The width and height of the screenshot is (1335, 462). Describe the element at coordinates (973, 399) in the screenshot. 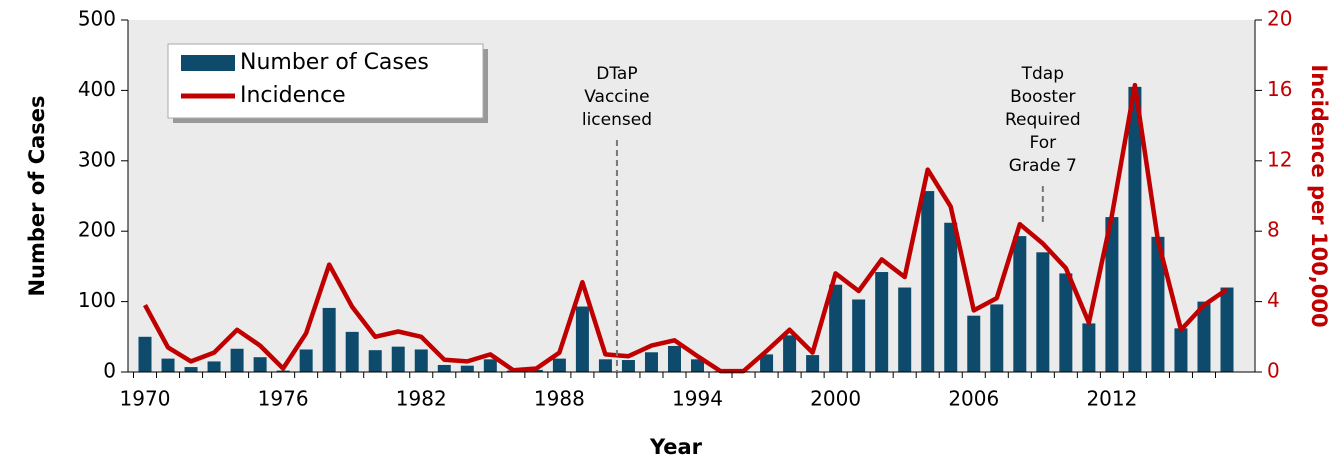

I see `x-tick-label: 2006` at that location.